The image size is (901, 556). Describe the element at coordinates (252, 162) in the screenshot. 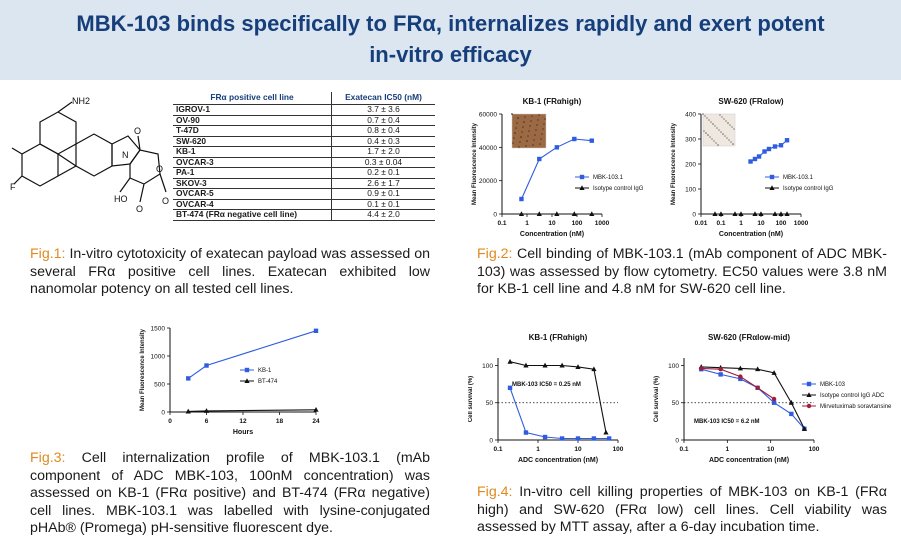

I see `cell-line: OVCAR-3` at that location.